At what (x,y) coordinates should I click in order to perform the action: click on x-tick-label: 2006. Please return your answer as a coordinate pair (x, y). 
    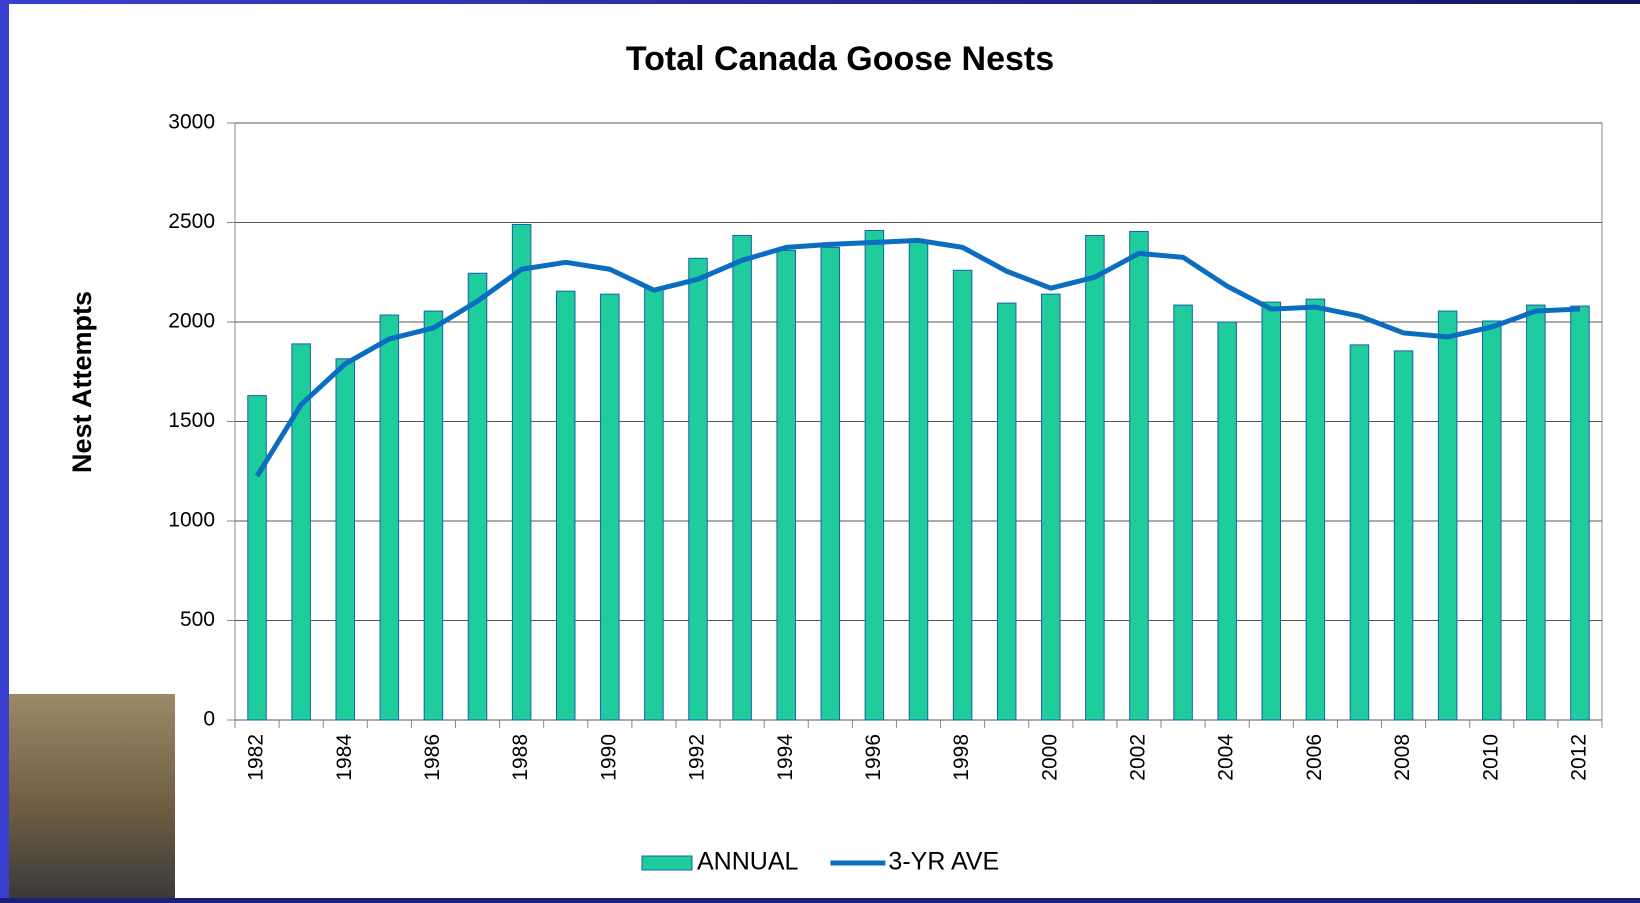
    Looking at the image, I should click on (1314, 757).